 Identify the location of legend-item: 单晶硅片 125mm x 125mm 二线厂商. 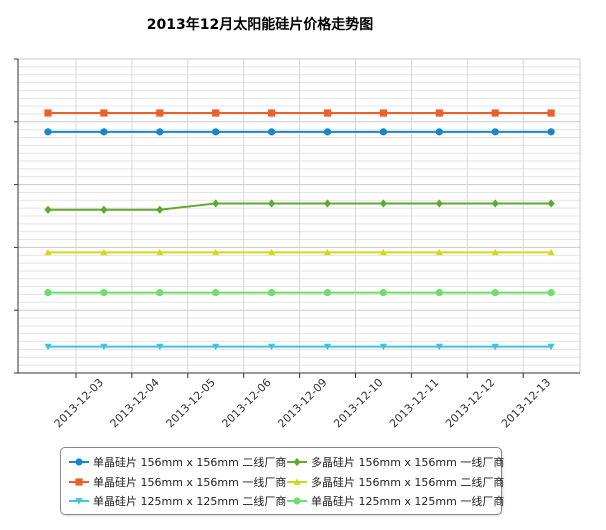
(177, 501).